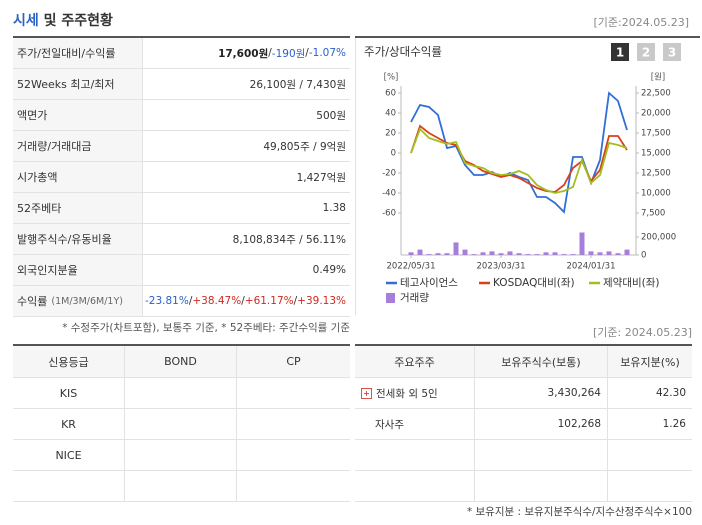 This screenshot has width=702, height=525. I want to click on market-note: * 수정주가(차트포함), 보통주 기준, * 52주베타: 주간수익률 기준, so click(206, 328).